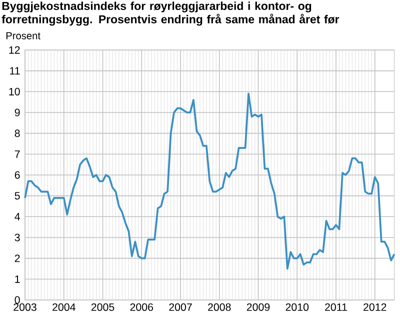 Image resolution: width=400 pixels, height=320 pixels. What do you see at coordinates (171, 14) in the screenshot?
I see `chart-title: Byggjekostnadsindeks for røyrleggjararbeid i kontor- og forretningsbygg. Prosentvis endring frå same månad året før` at bounding box center [171, 14].